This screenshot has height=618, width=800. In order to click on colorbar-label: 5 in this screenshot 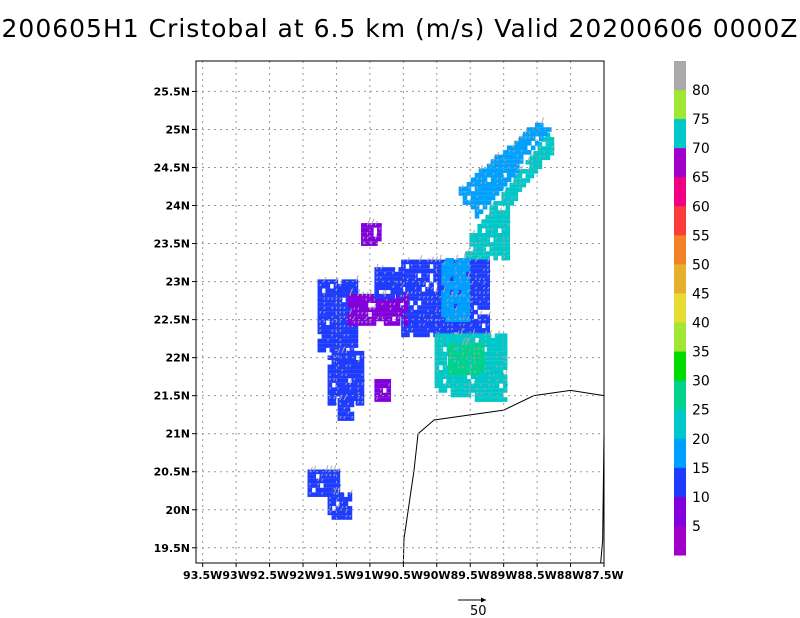, I will do `click(696, 527)`.